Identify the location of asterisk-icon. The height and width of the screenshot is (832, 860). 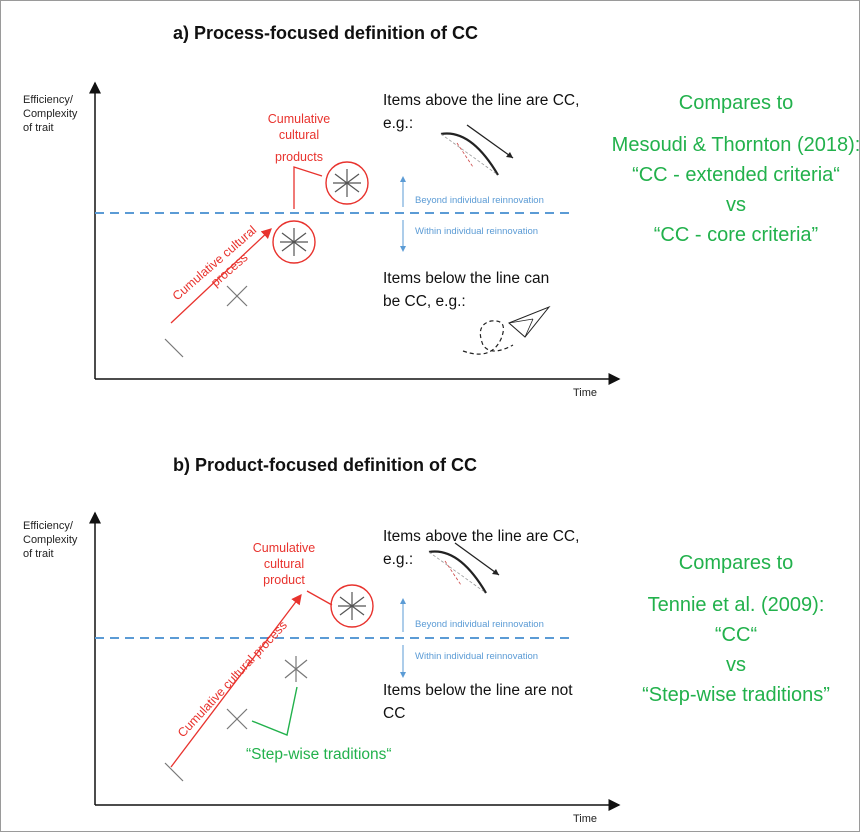
(296, 669).